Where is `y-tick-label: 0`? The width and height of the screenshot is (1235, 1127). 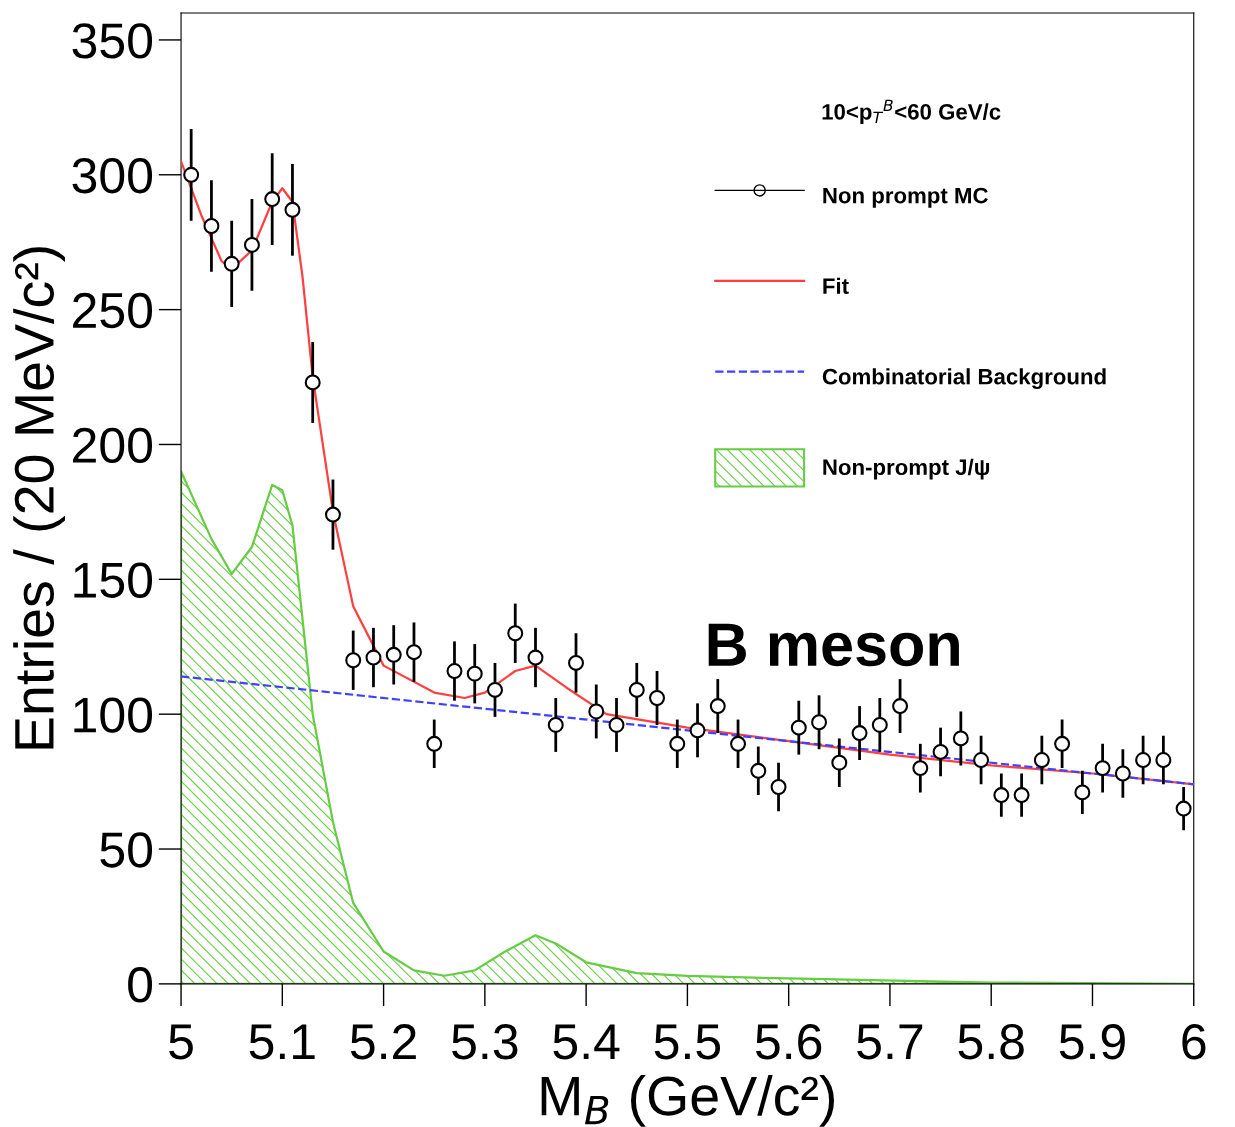 y-tick-label: 0 is located at coordinates (140, 985).